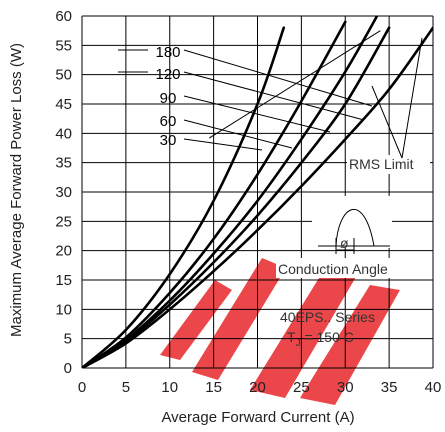  I want to click on x-tick-label: 5, so click(126, 387).